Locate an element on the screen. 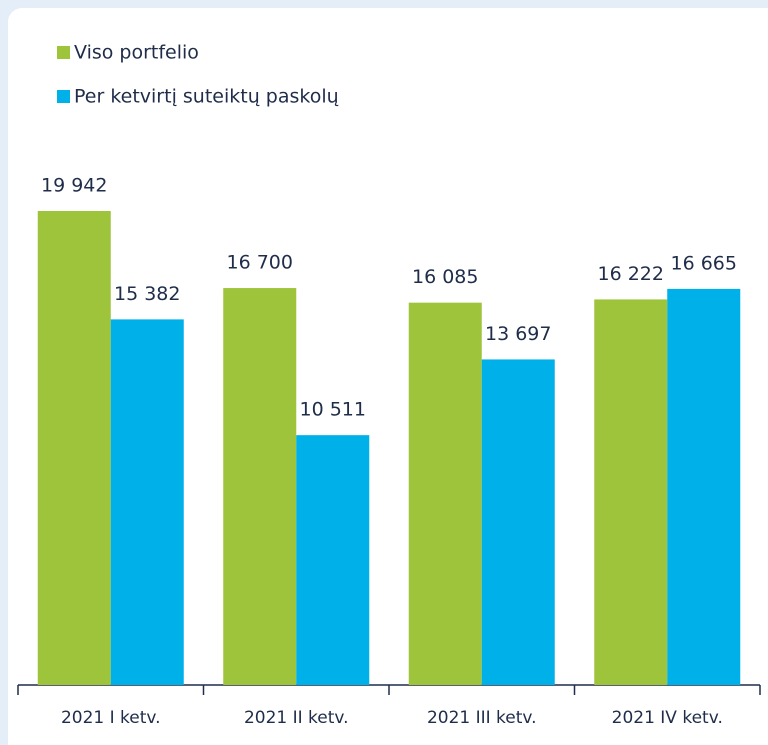 This screenshot has height=745, width=768. x-tick-label: 2021 III ketv. is located at coordinates (482, 718).